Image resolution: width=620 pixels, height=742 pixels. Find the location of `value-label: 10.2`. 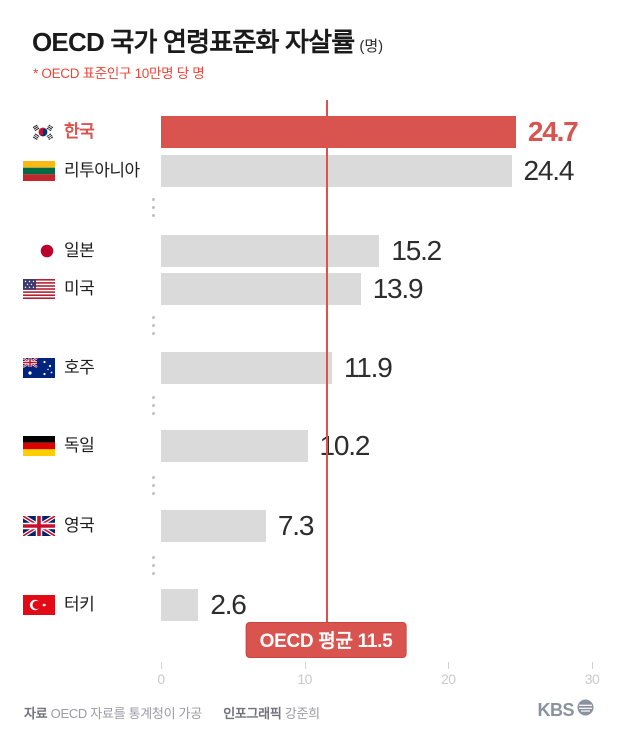

value-label: 10.2 is located at coordinates (345, 445).